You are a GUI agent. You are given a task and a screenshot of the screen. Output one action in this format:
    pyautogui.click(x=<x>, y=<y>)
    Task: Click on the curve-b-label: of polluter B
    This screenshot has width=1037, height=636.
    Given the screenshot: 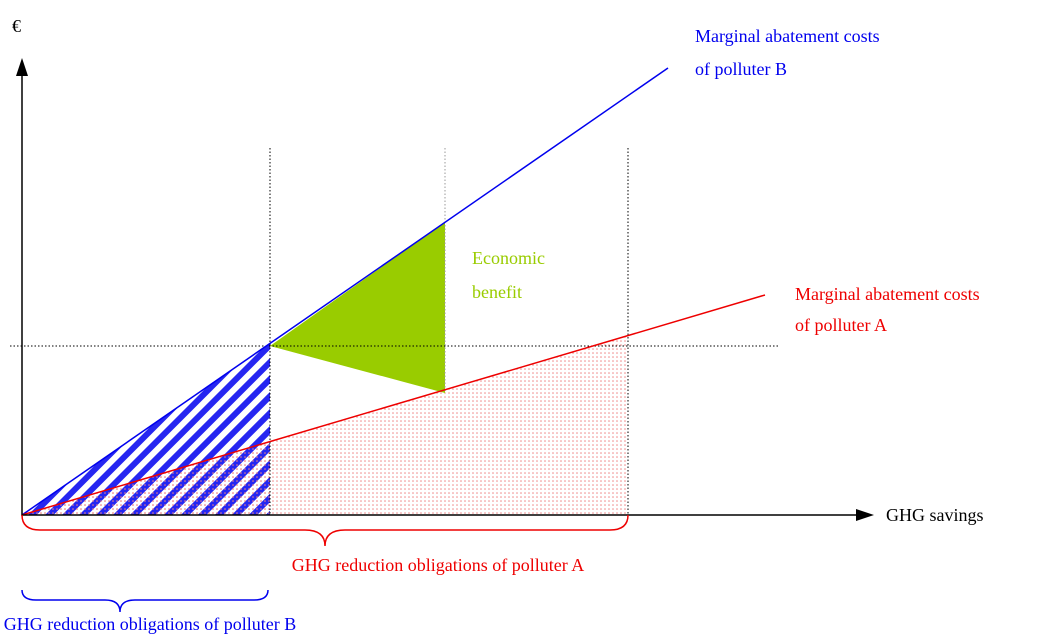 What is the action you would take?
    pyautogui.click(x=741, y=69)
    